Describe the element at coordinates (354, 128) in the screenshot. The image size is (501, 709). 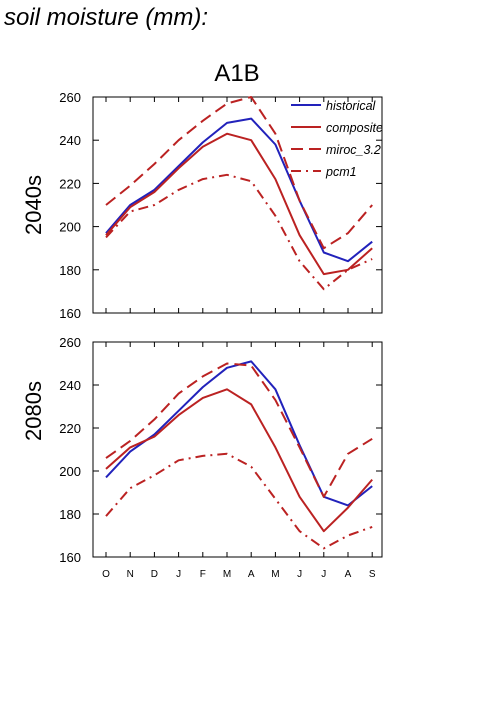
I see `legend-label-composite: composite` at that location.